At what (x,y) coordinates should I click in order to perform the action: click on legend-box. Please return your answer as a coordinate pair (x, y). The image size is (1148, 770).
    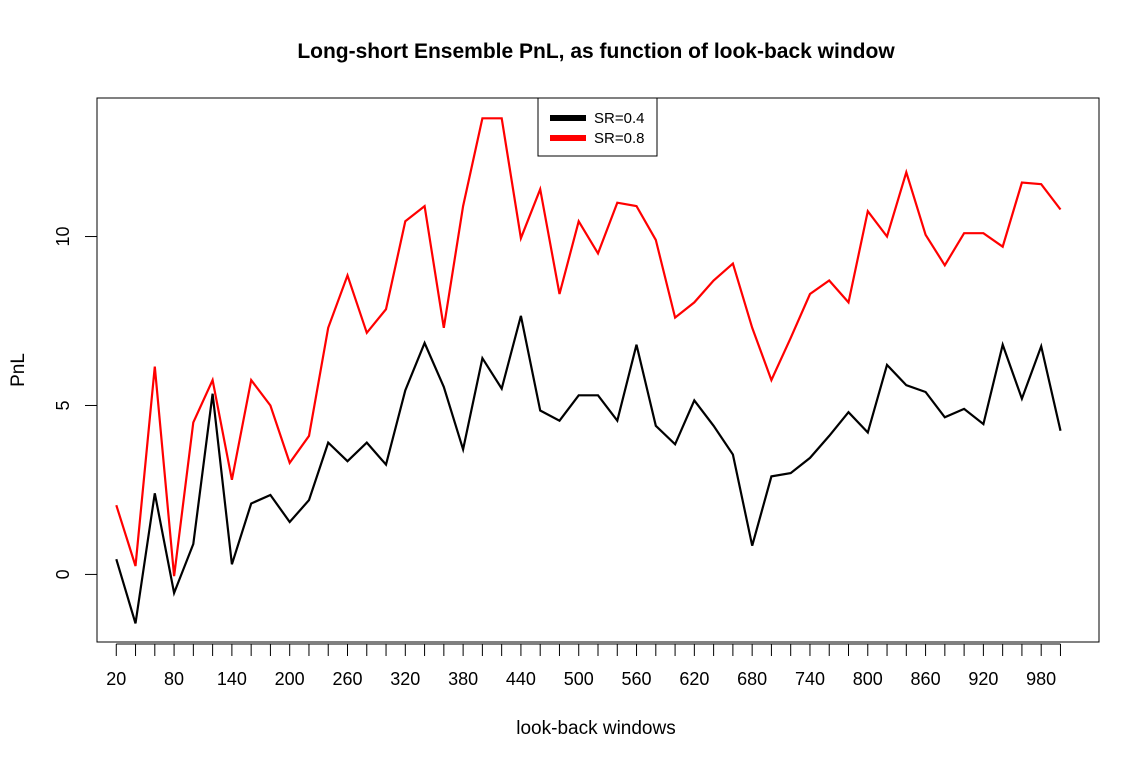
    Looking at the image, I should click on (597, 127).